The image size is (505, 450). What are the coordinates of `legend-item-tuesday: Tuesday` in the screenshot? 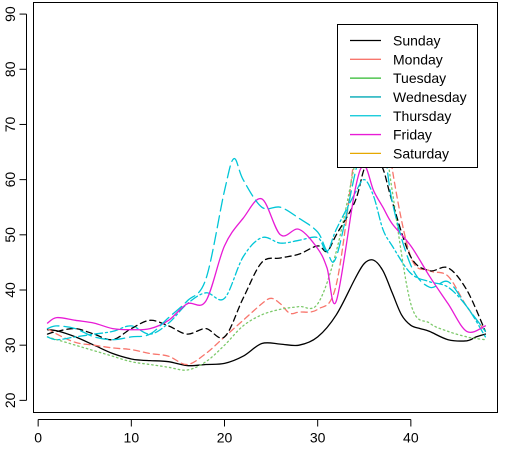 It's located at (398, 78).